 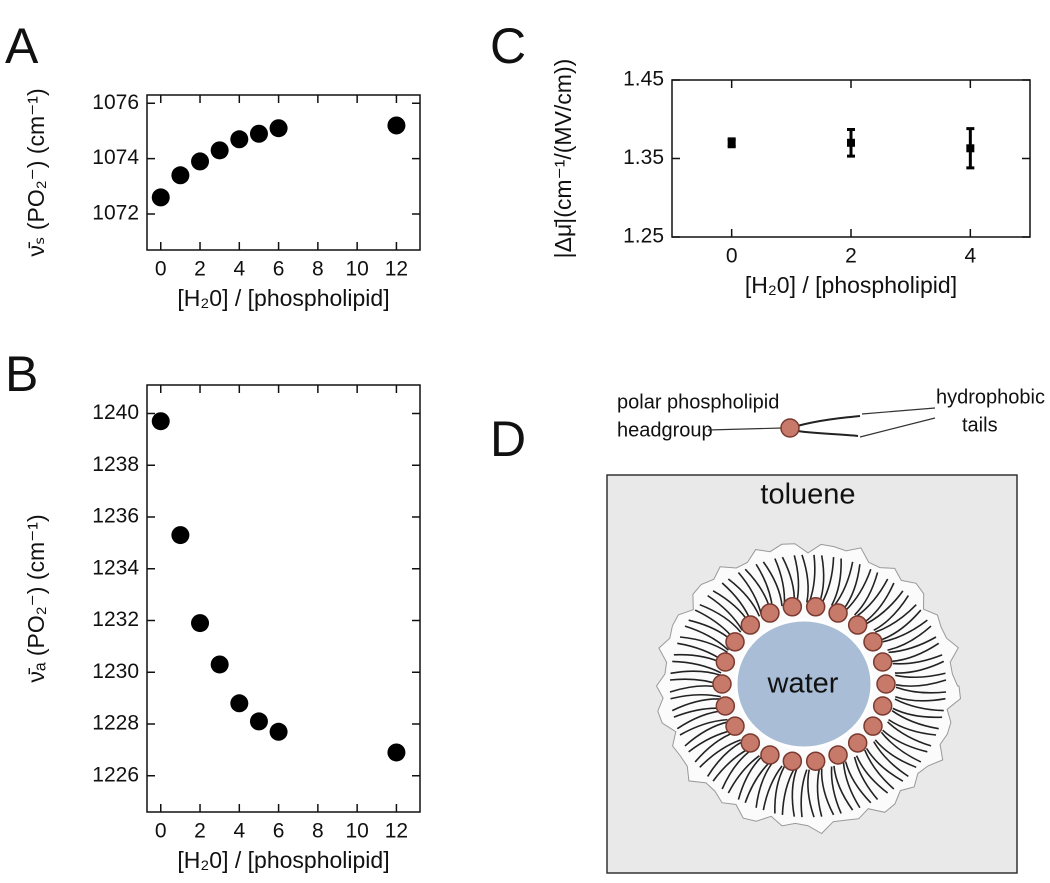 What do you see at coordinates (807, 495) in the screenshot?
I see `solvent-label: toluene` at bounding box center [807, 495].